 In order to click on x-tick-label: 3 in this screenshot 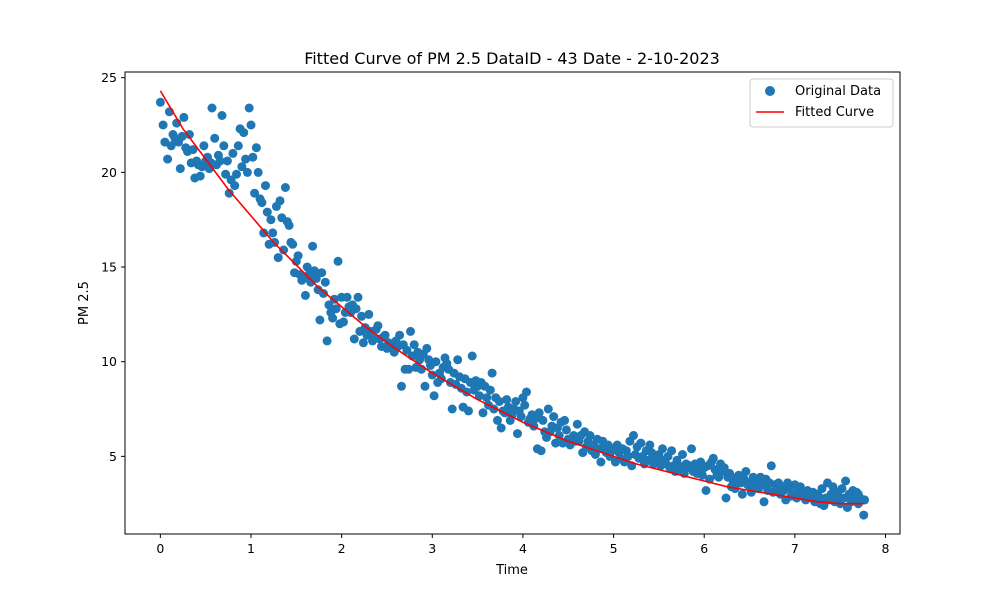, I will do `click(432, 548)`.